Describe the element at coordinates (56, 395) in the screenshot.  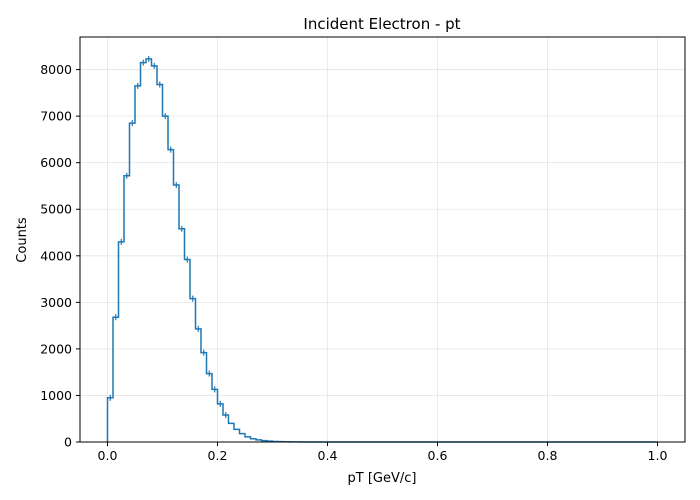
I see `y-tick-label: 1000` at that location.